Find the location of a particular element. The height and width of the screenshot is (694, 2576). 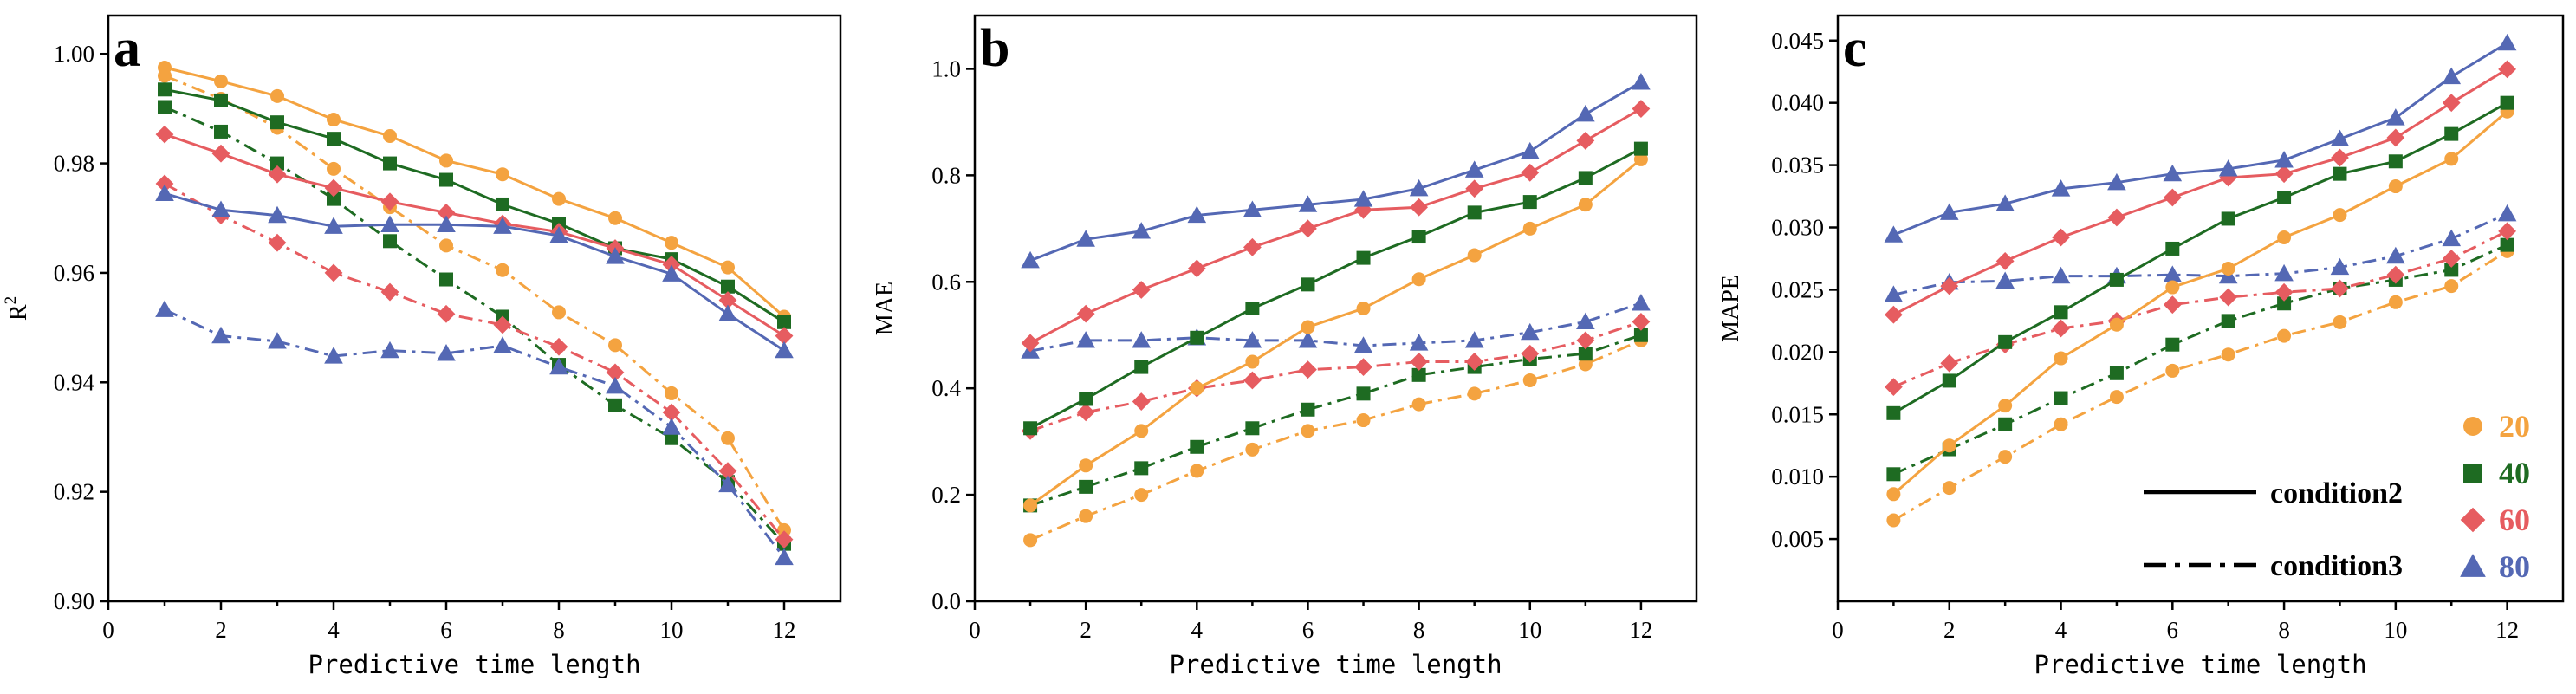

y-tick-label: 0.4 is located at coordinates (946, 388).